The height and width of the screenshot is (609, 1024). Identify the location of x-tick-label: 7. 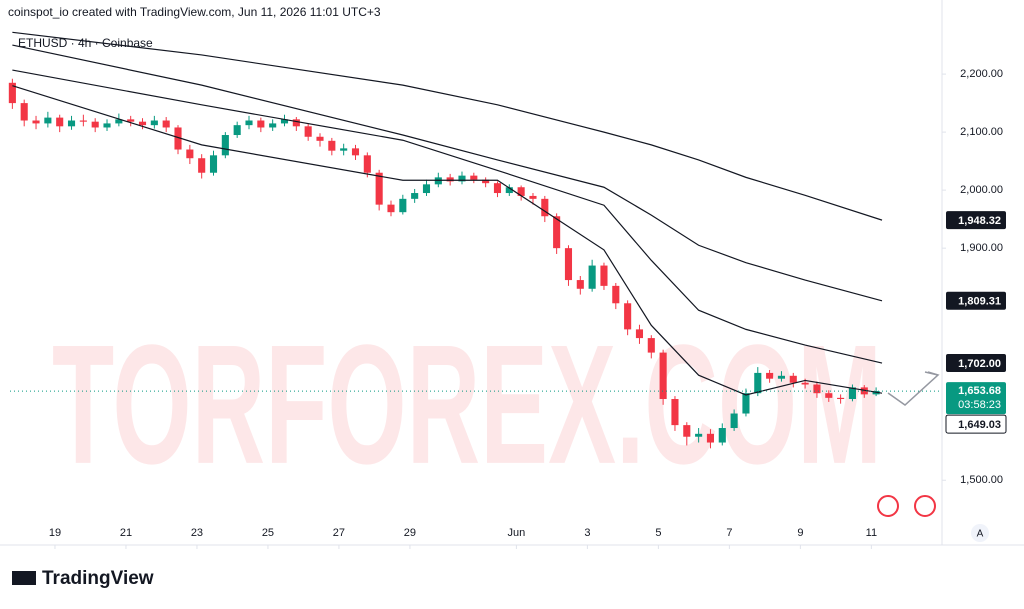
(729, 533).